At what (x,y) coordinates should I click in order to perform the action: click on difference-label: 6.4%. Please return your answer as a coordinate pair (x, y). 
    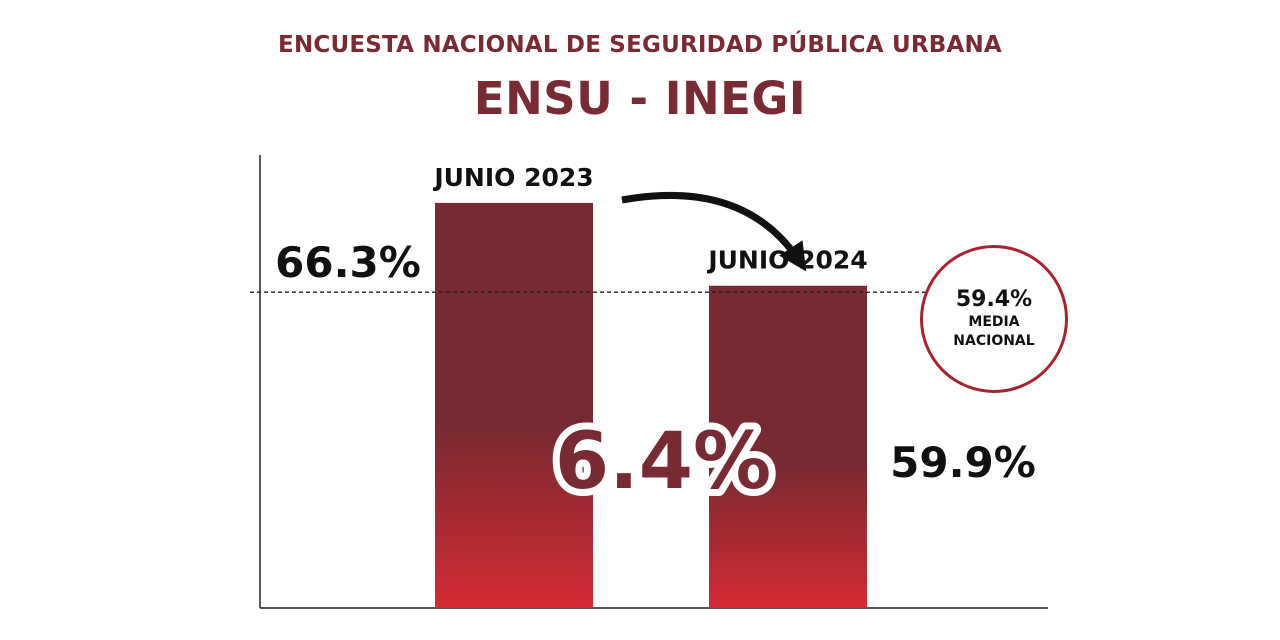
    Looking at the image, I should click on (663, 462).